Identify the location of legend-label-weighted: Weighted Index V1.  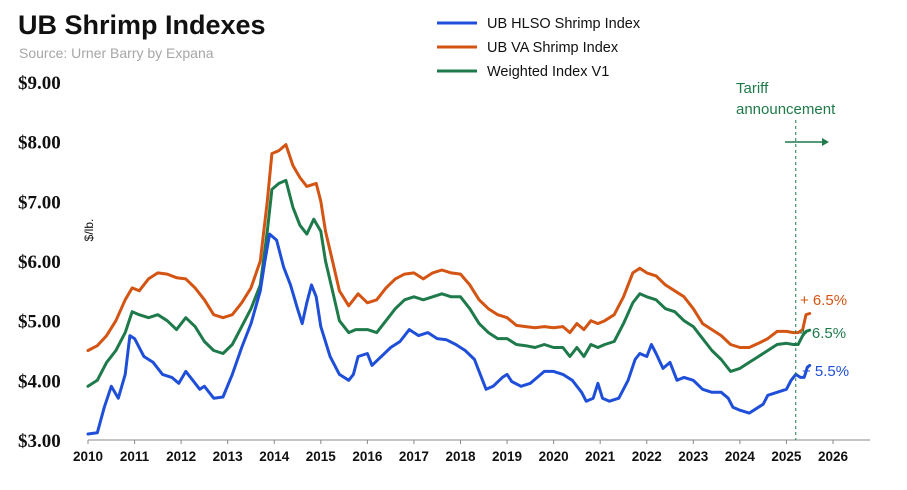
(548, 72).